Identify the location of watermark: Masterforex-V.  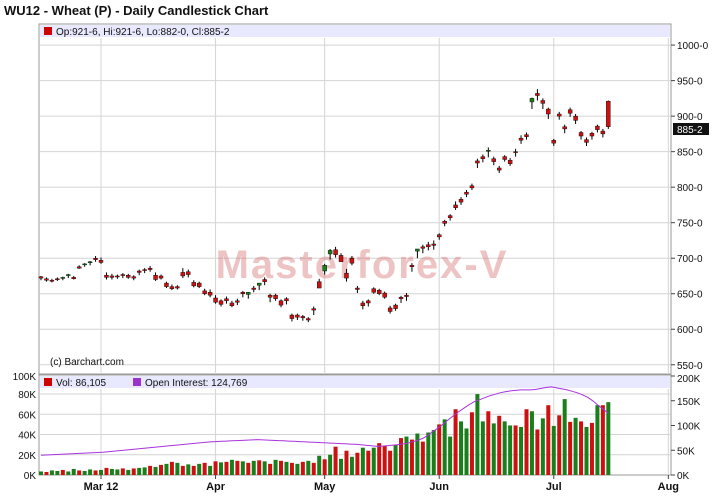
(362, 265).